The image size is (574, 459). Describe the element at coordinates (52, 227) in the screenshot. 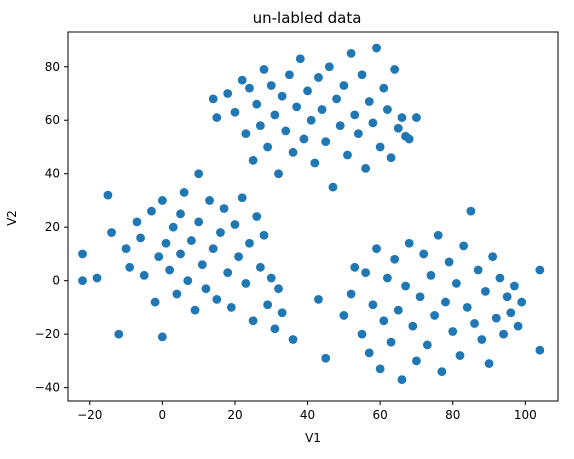

I see `y-tick-label: 20` at that location.